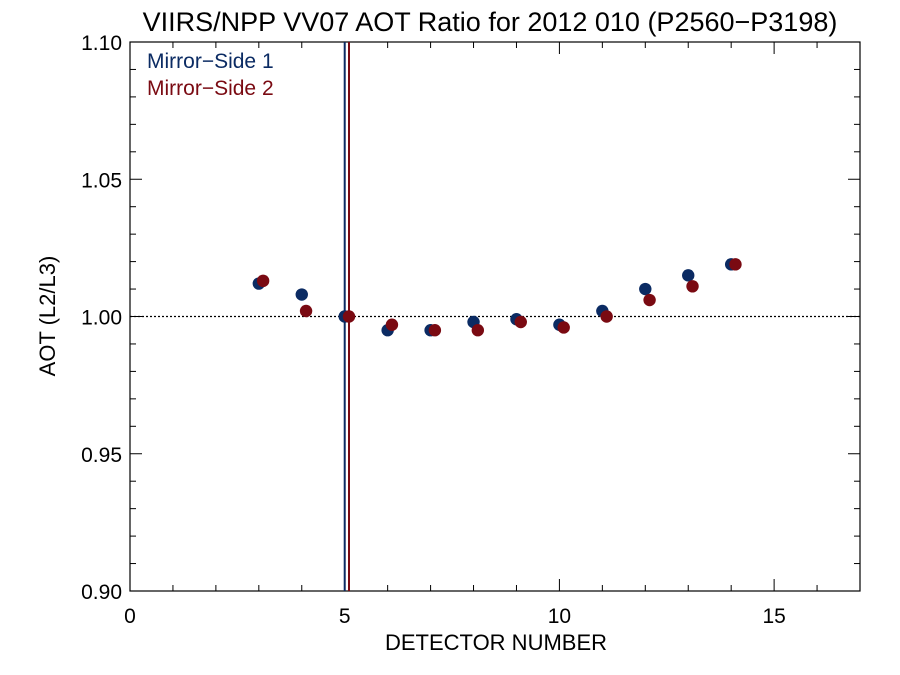 This screenshot has height=675, width=900. Describe the element at coordinates (773, 616) in the screenshot. I see `x-tick-label: 15` at that location.